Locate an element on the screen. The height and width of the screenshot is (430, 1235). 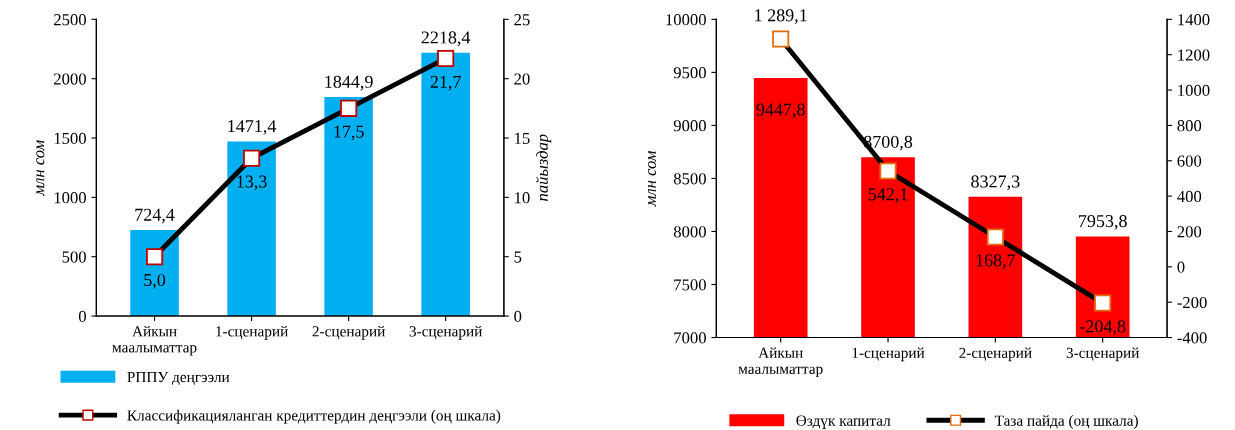
data-label: 13,3 is located at coordinates (252, 183).